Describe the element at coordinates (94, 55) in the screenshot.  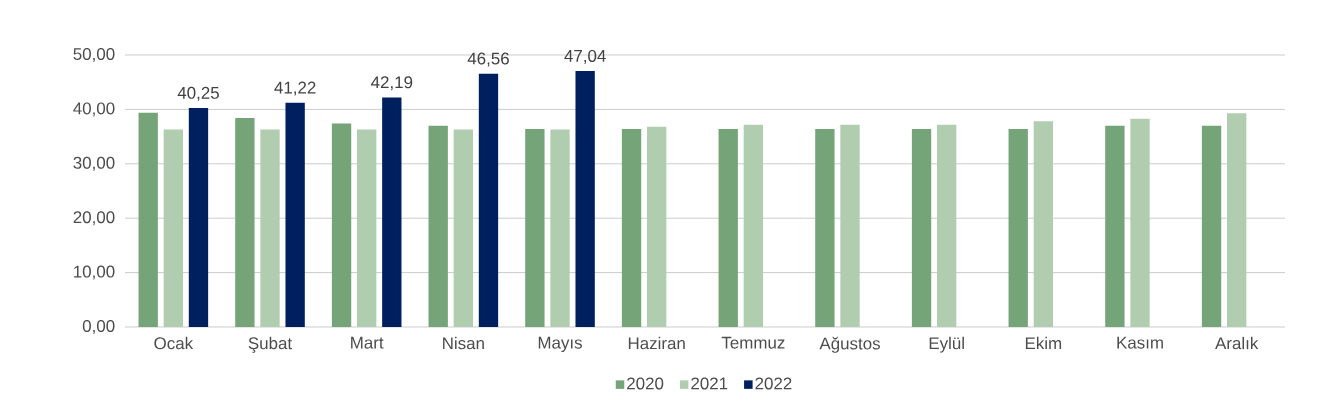
I see `y-tick-label: 50,00` at that location.